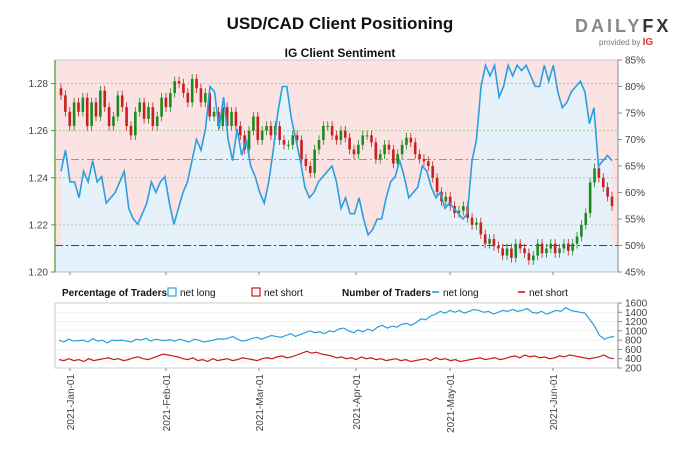  I want to click on x-tick-label: 2021-Jan-01, so click(71, 402).